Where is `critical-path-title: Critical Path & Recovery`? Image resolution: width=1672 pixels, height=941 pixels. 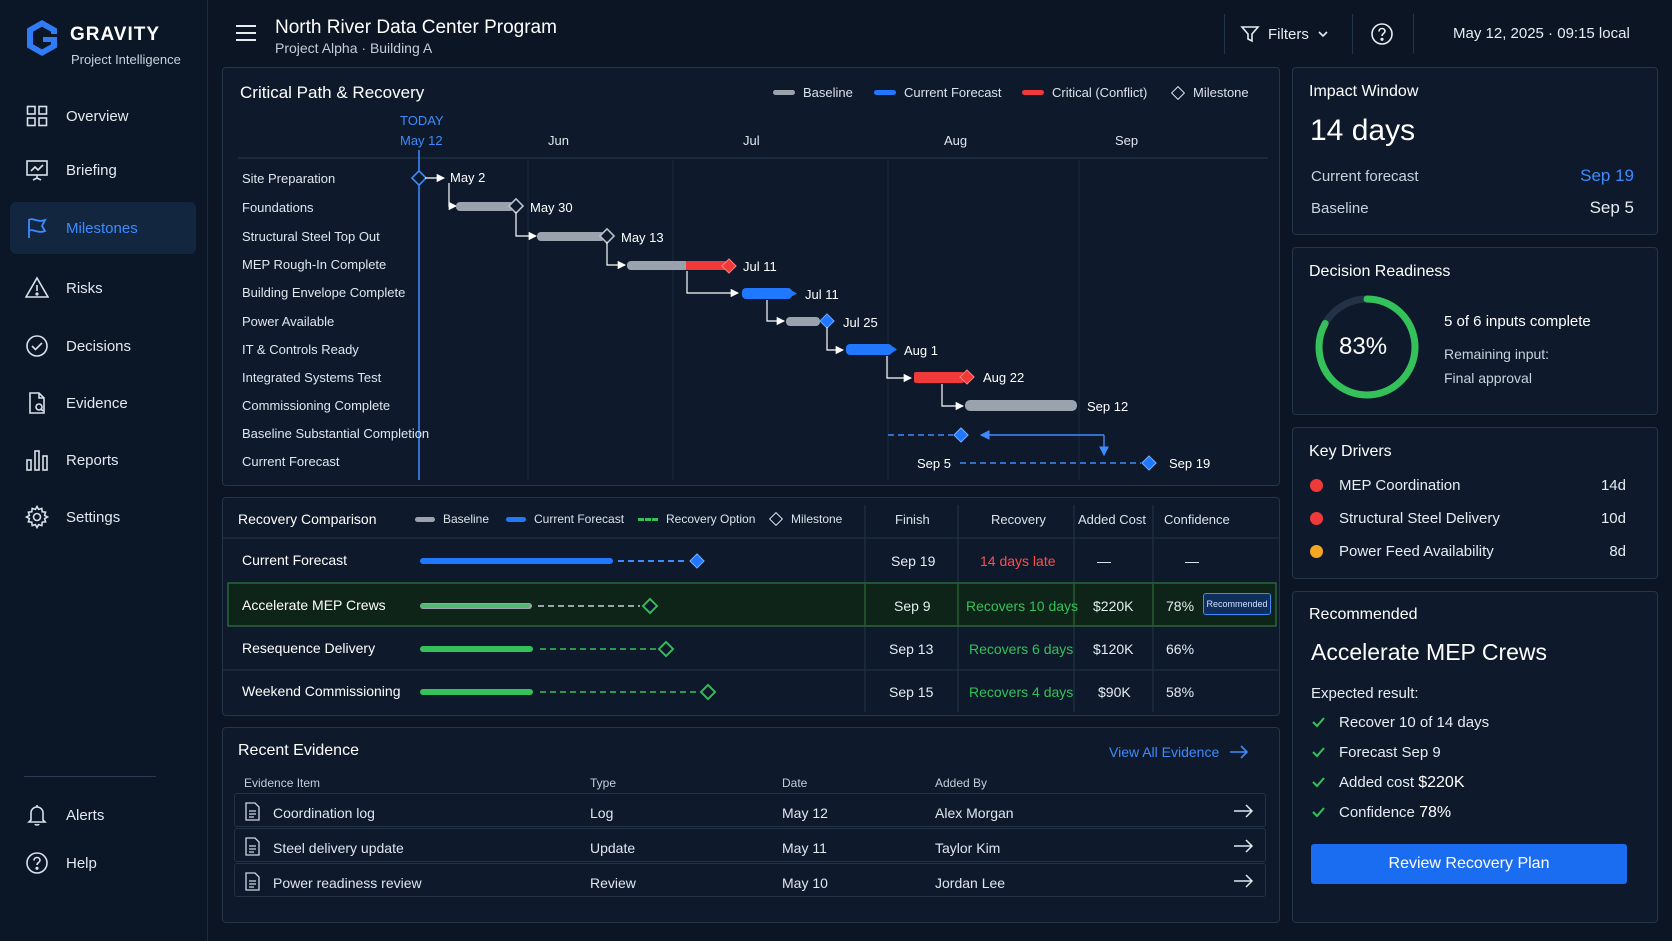 critical-path-title: Critical Path & Recovery is located at coordinates (332, 92).